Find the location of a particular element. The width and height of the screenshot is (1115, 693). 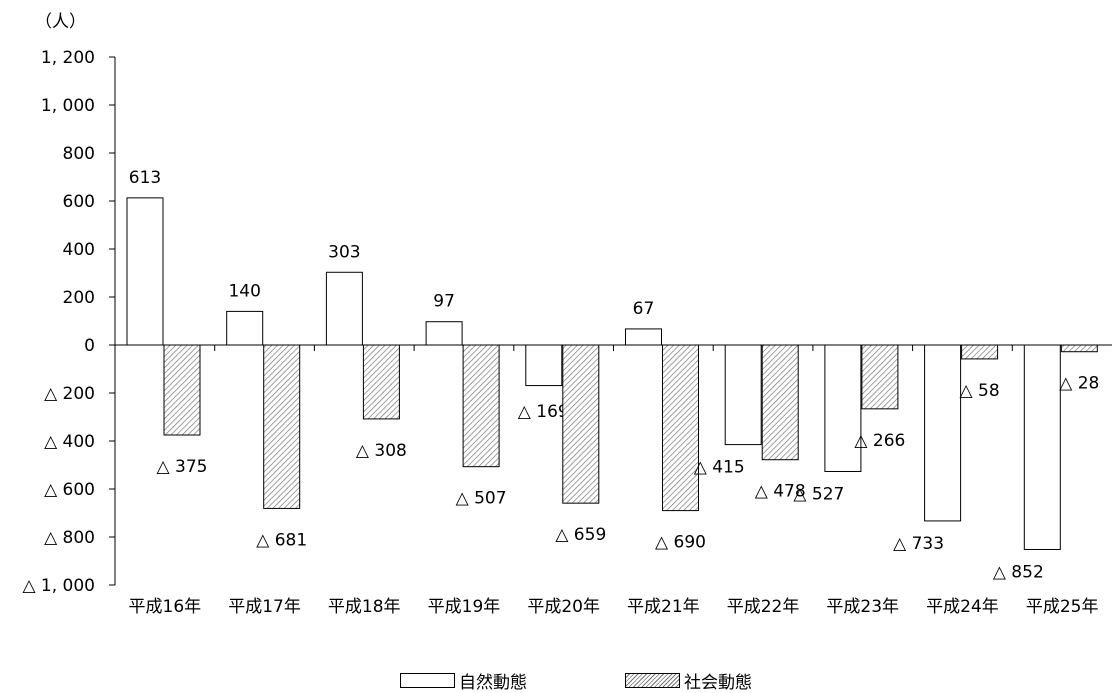

data-label-social: △ 58 is located at coordinates (980, 391).